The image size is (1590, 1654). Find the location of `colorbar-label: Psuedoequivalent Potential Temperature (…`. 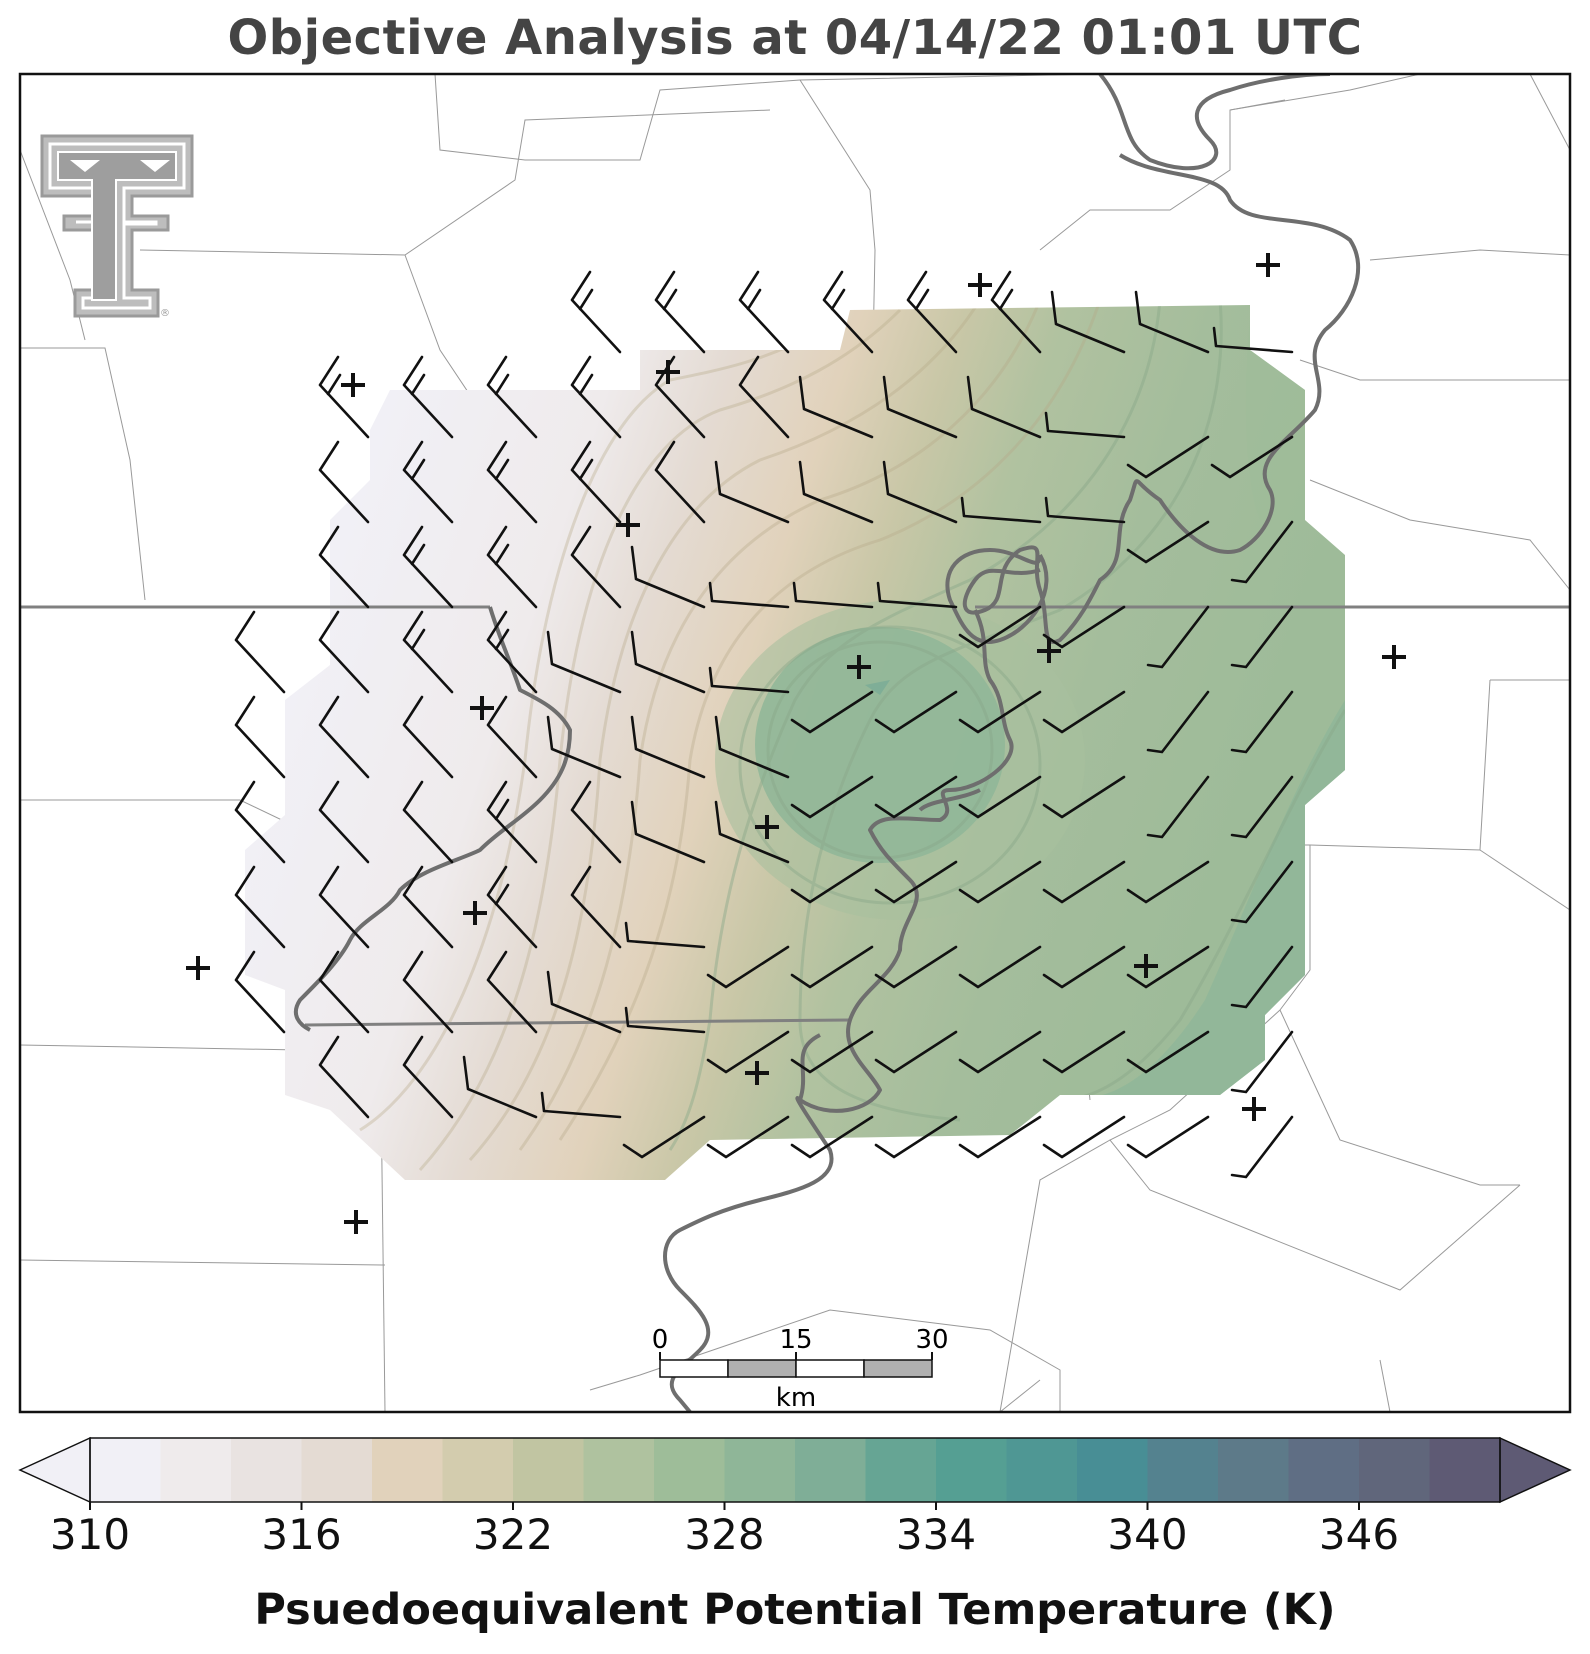

colorbar-label: Psuedoequivalent Potential Temperature (… is located at coordinates (795, 1610).